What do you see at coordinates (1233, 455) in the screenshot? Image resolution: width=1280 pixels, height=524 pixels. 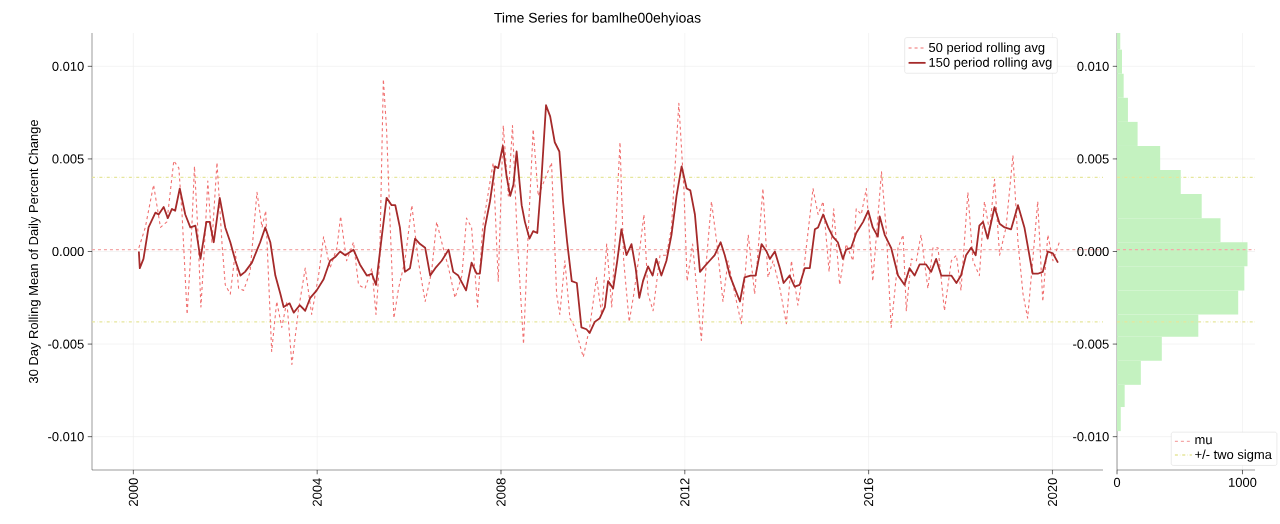 I see `legend-label: +/- two sigma` at bounding box center [1233, 455].